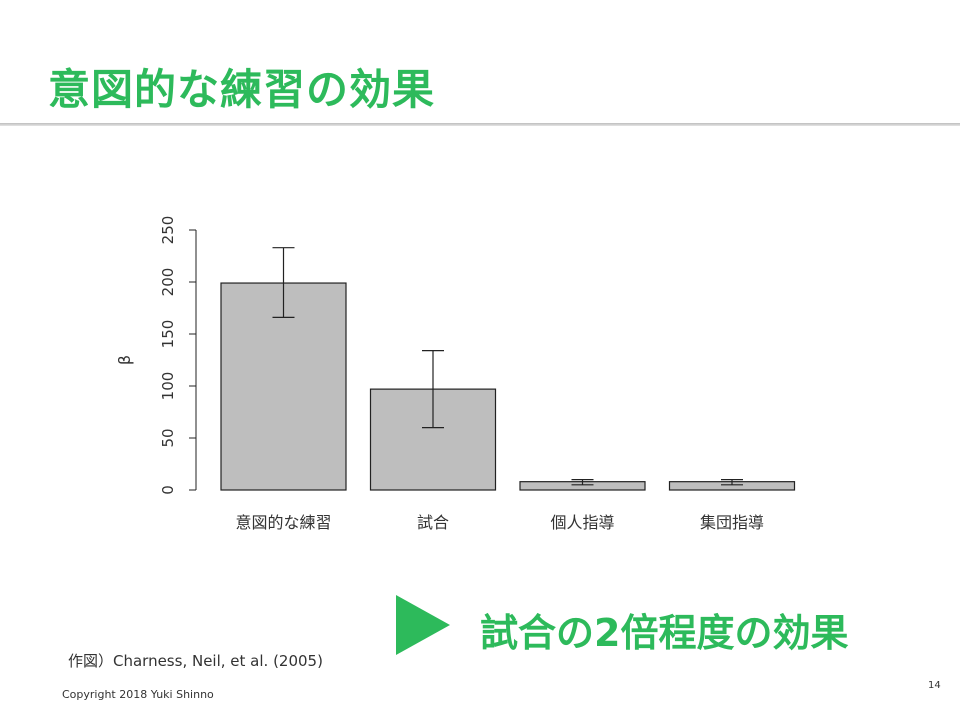 This screenshot has width=960, height=720. I want to click on y-tick-label: 150, so click(168, 334).